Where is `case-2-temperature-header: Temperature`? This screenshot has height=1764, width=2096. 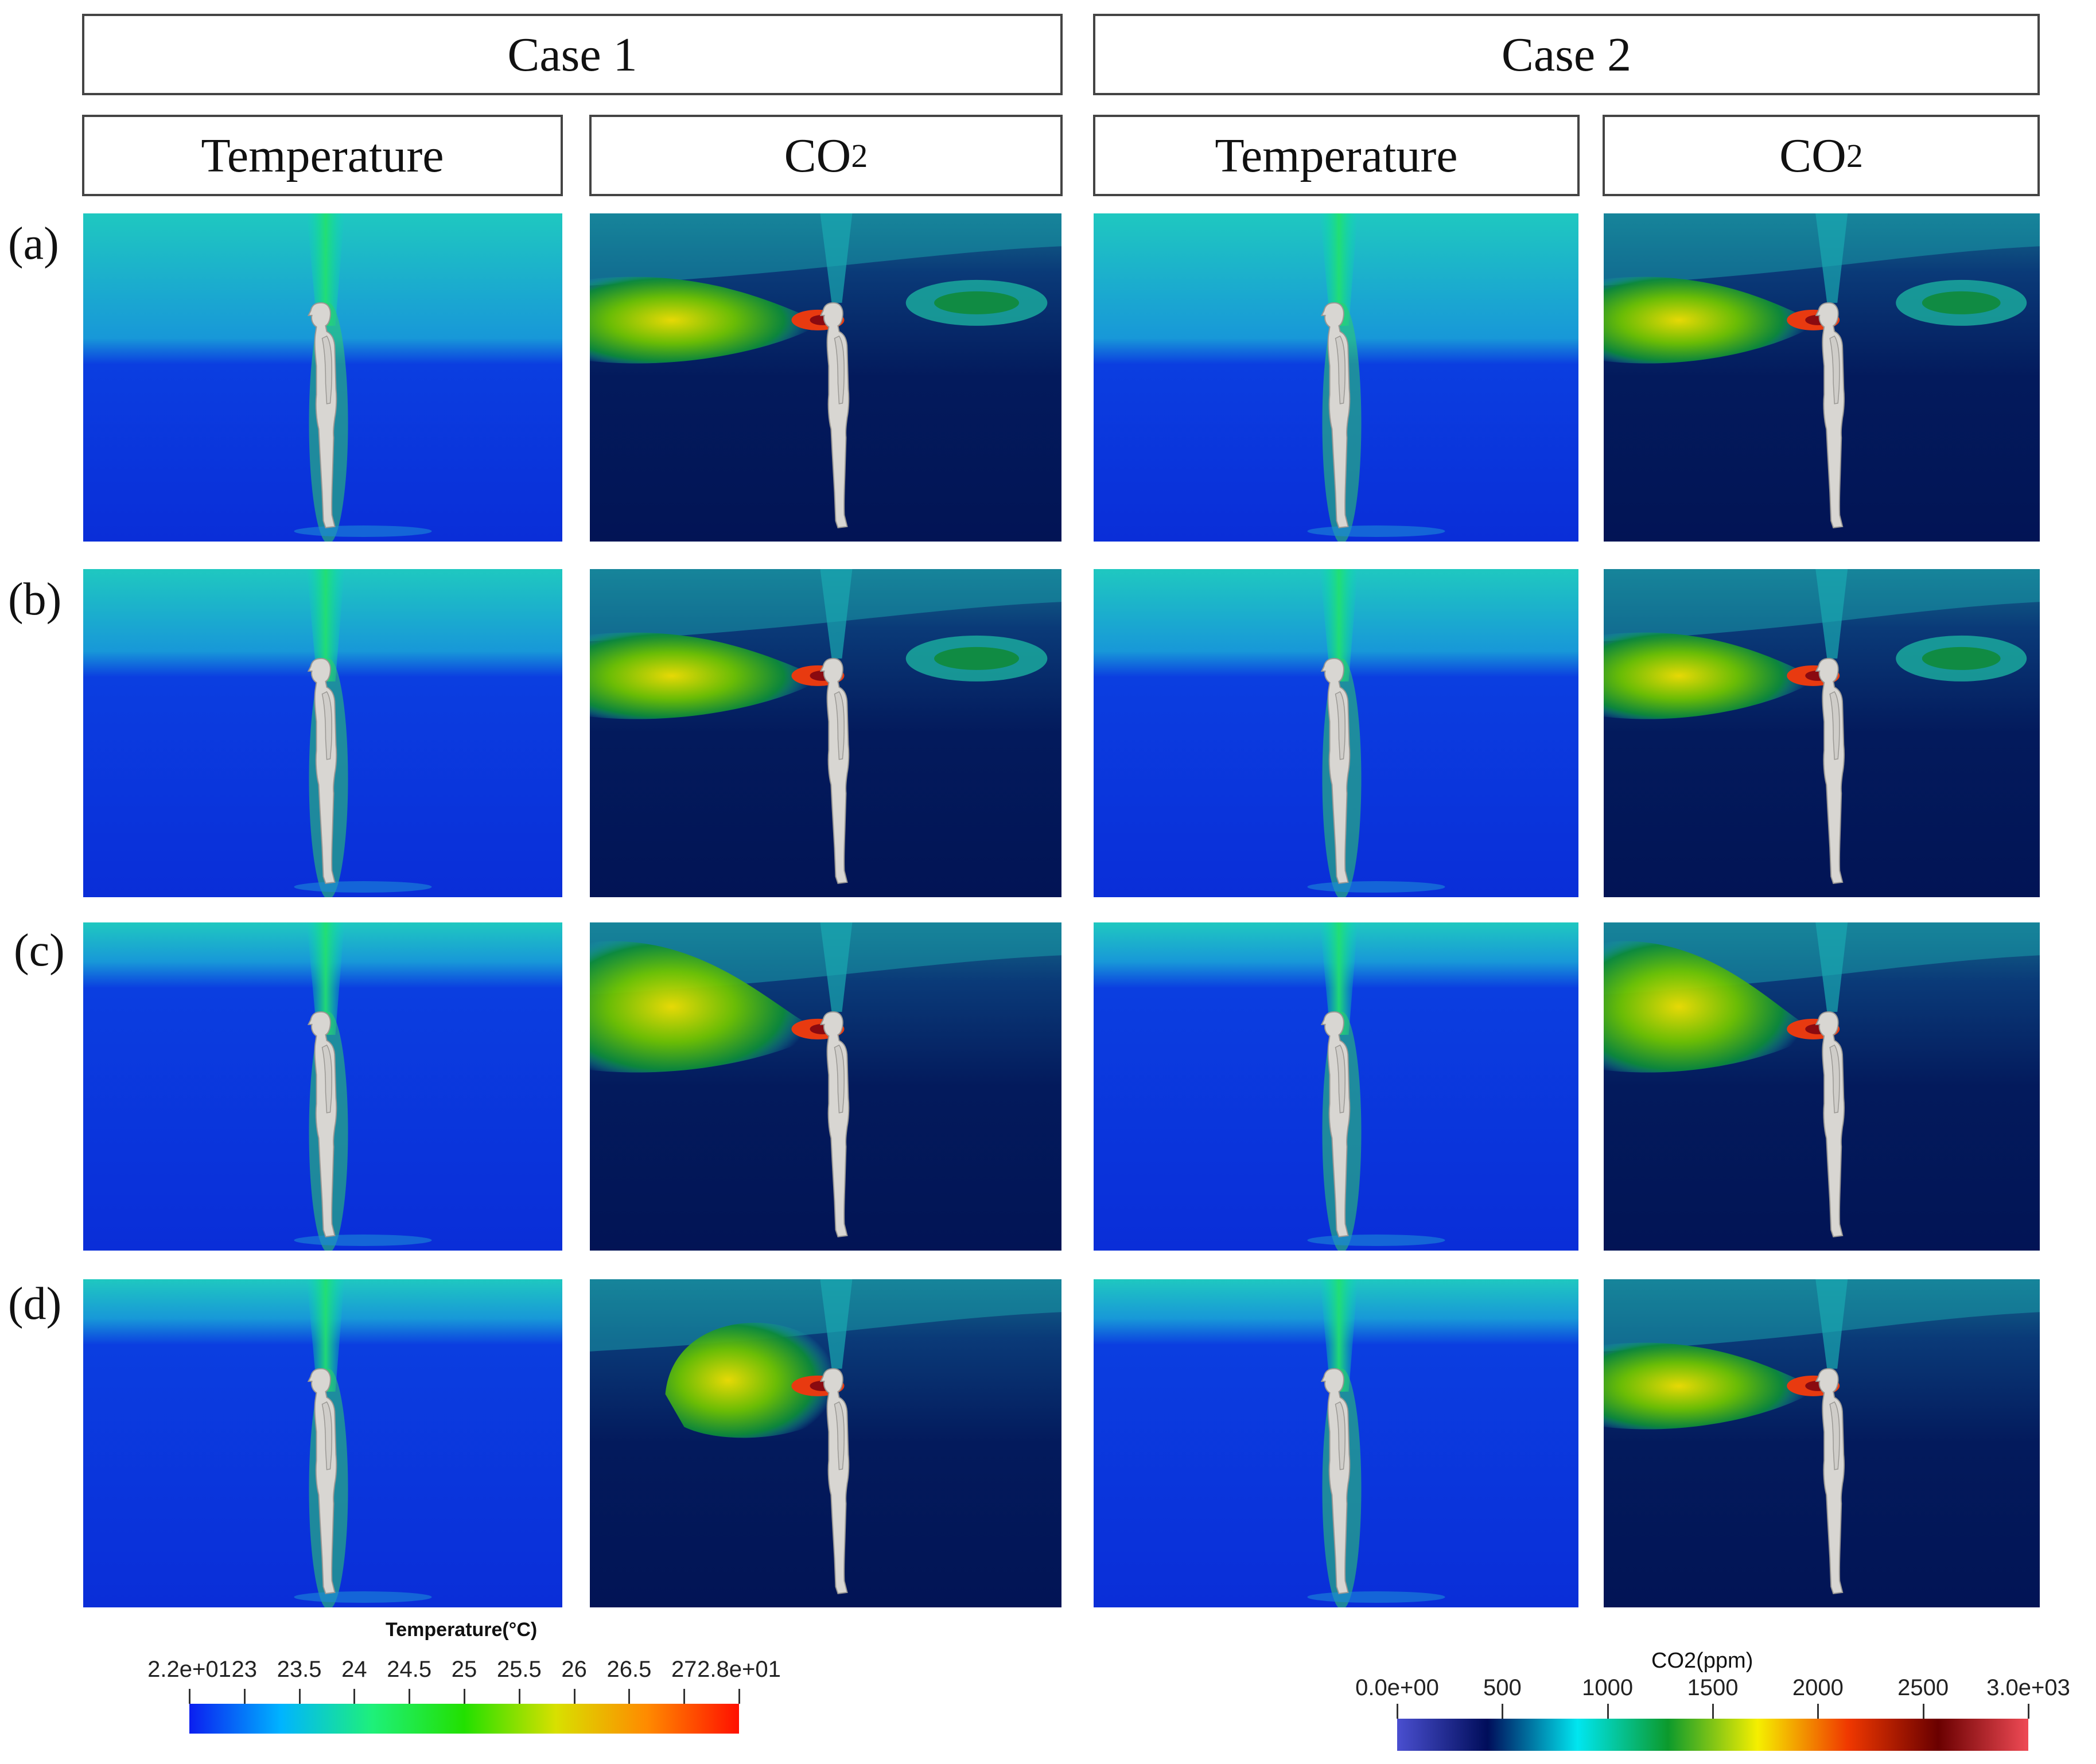
case-2-temperature-header: Temperature is located at coordinates (1337, 155).